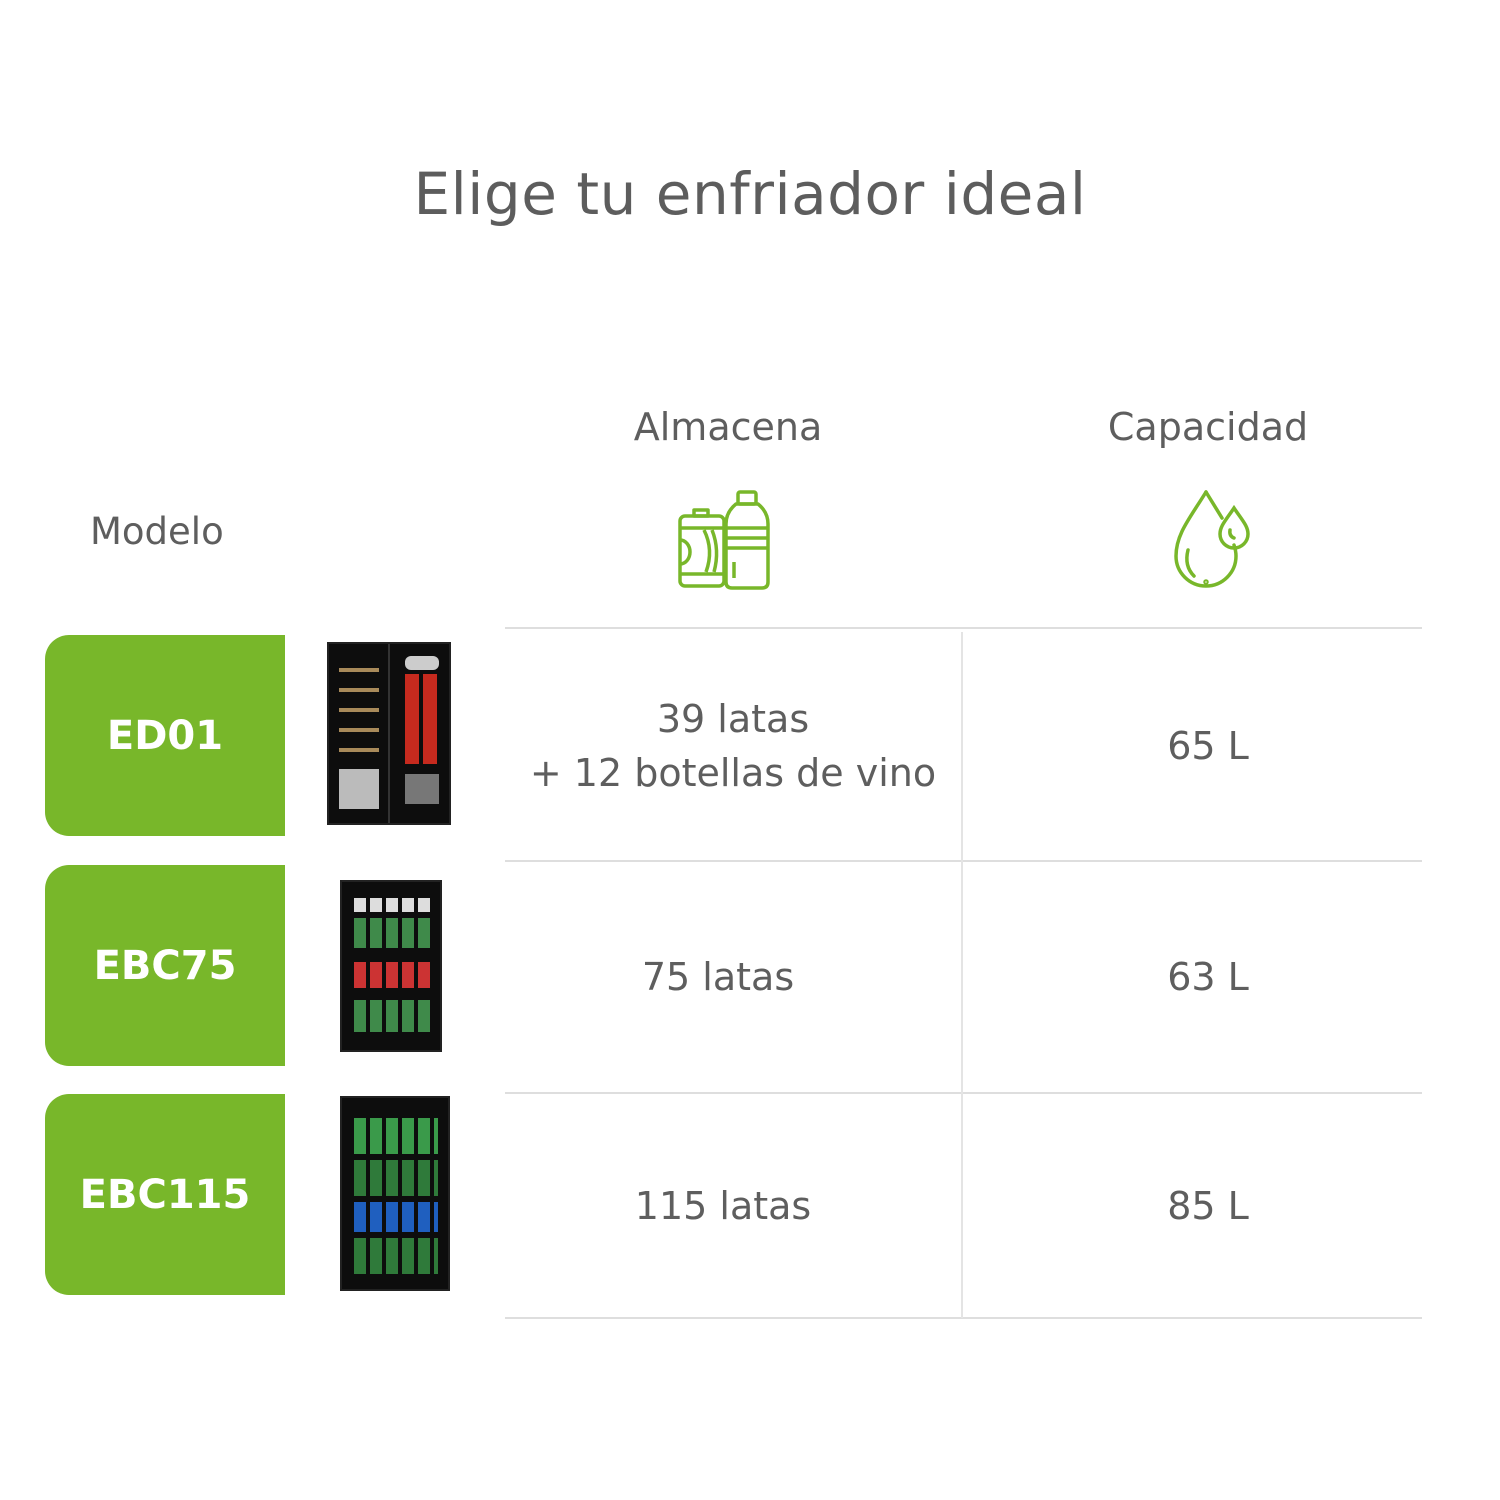 Image resolution: width=1500 pixels, height=1500 pixels. I want to click on water-drops-icon, so click(1212, 539).